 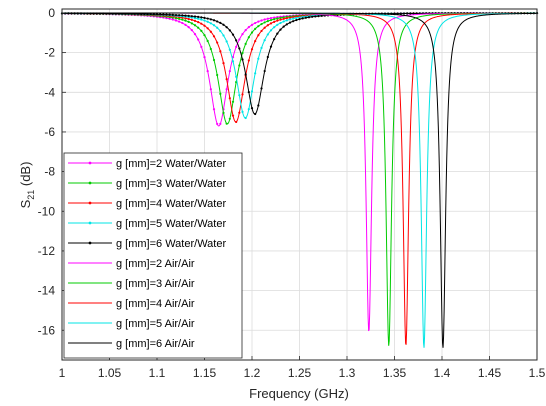 I want to click on y-tick-label: -2, so click(x=49, y=53).